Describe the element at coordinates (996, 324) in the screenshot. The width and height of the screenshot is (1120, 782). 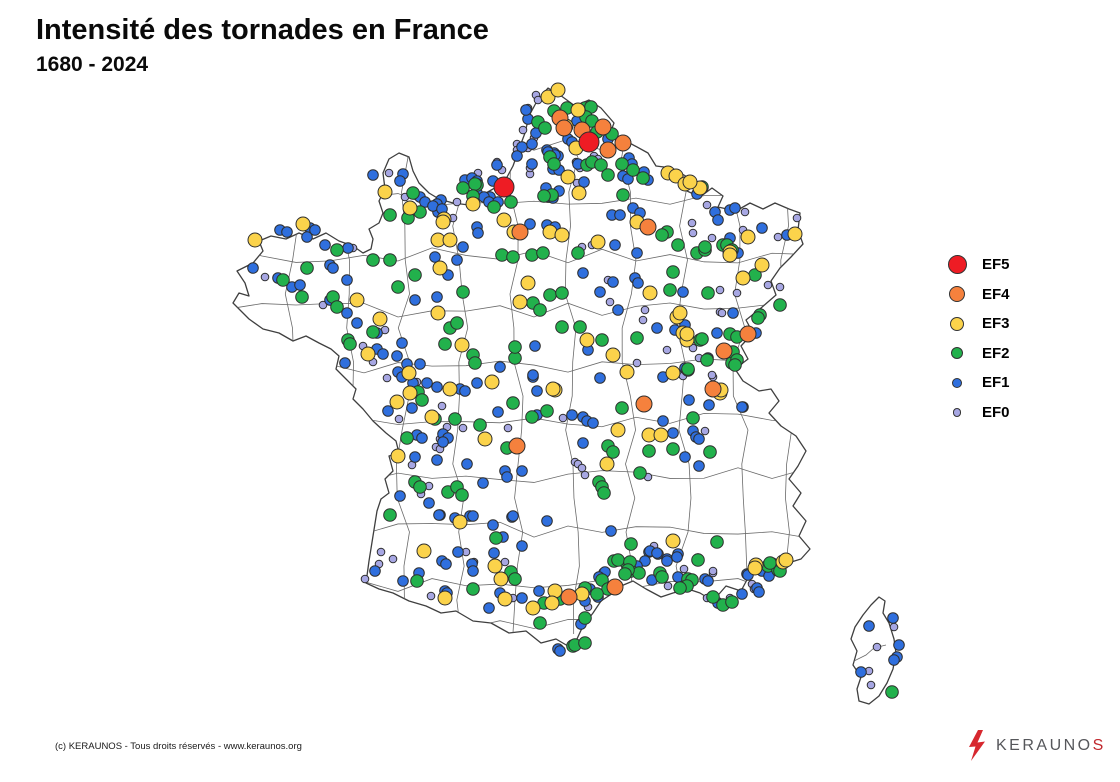
I see `legend-label: EF3` at that location.